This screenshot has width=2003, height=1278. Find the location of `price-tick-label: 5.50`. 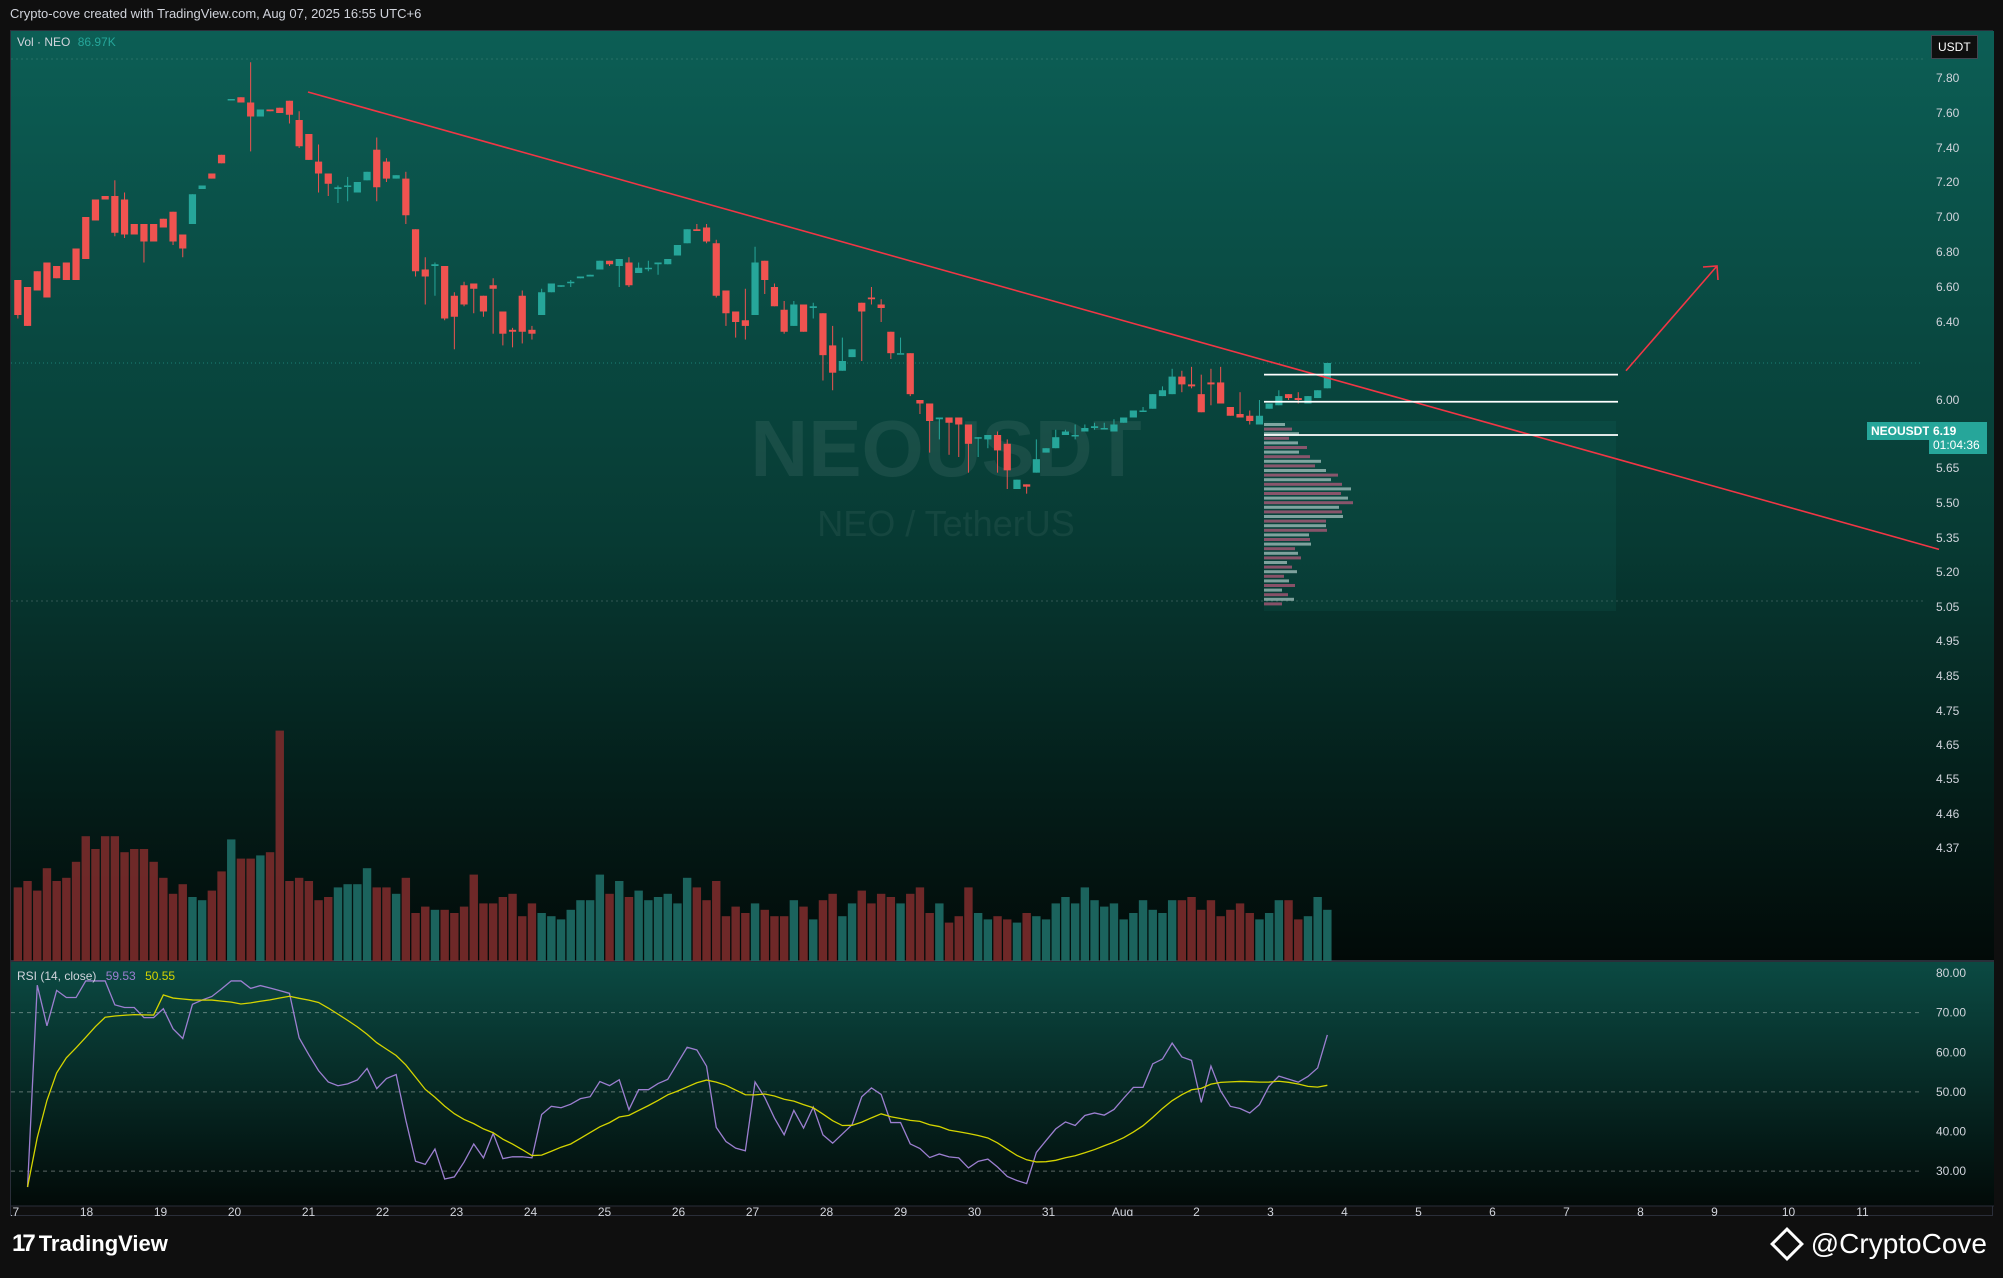

price-tick-label: 5.50 is located at coordinates (1948, 503).